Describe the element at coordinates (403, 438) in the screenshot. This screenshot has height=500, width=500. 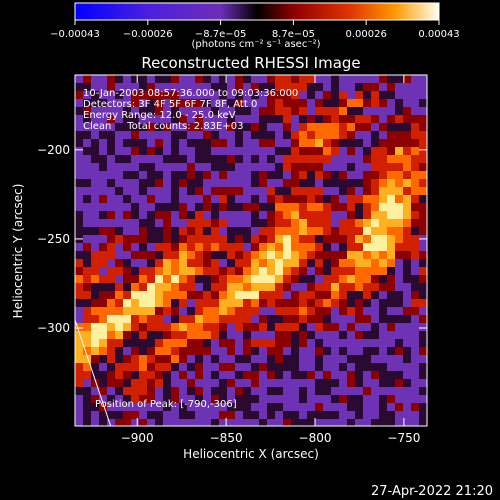
I see `x-tick-label: −750` at that location.